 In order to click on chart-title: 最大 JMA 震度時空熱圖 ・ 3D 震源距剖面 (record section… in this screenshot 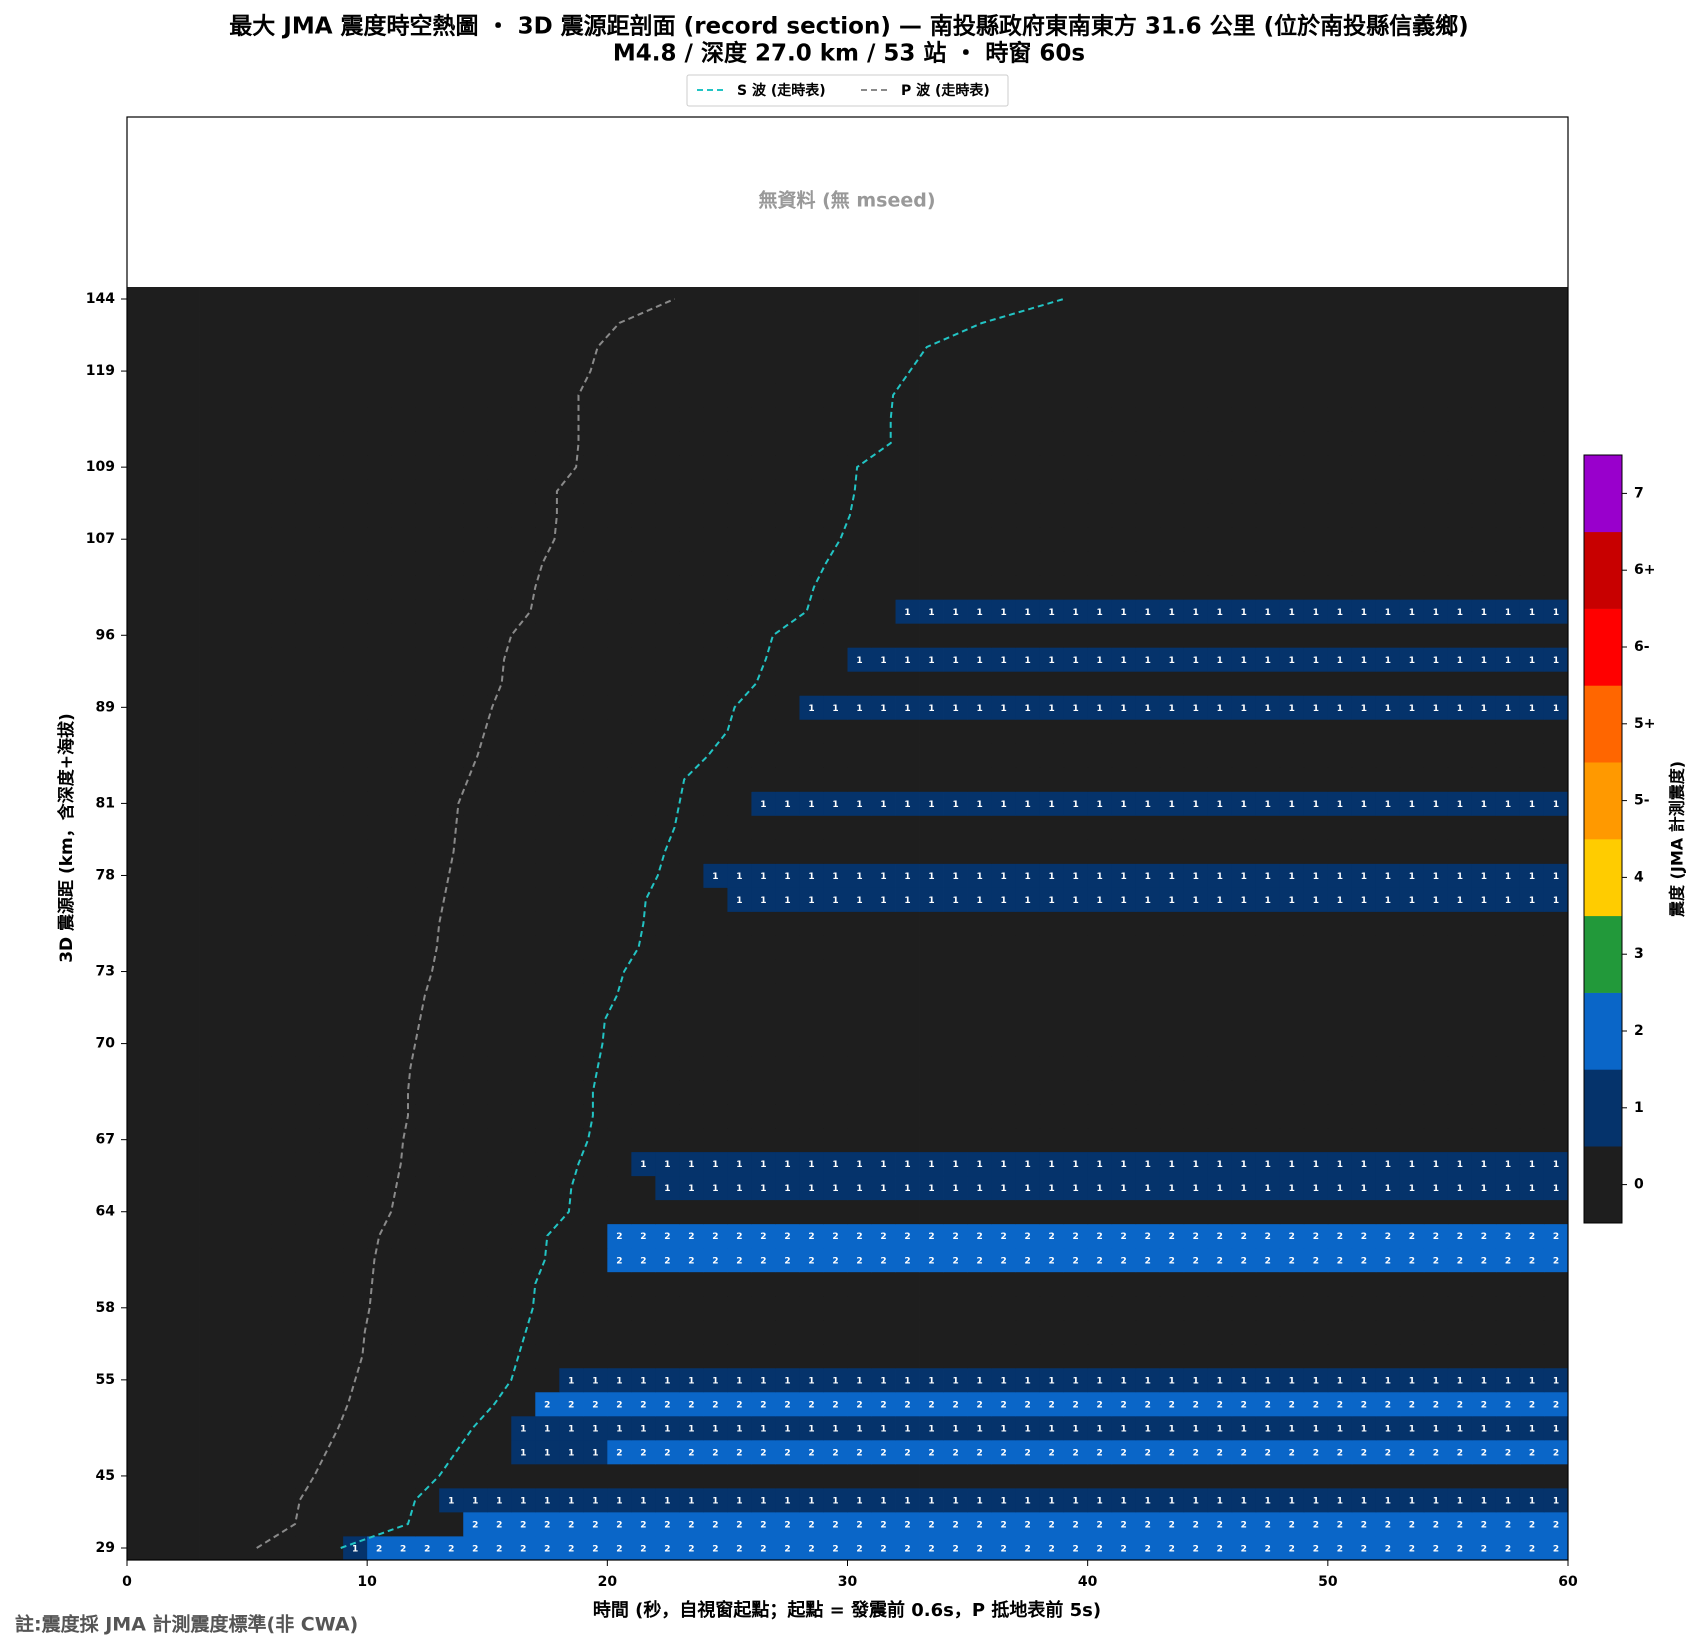, I will do `click(848, 26)`.